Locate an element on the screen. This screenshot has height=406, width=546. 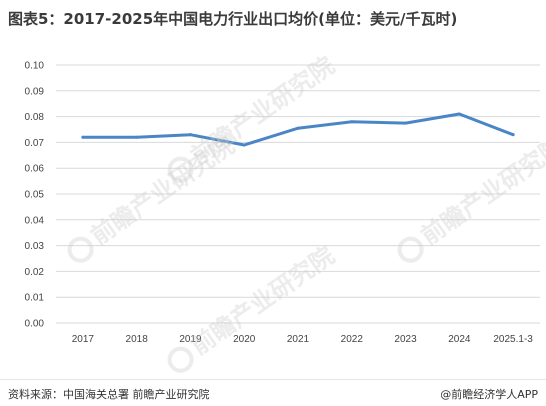
y-tick-label: 0.04 is located at coordinates (35, 220).